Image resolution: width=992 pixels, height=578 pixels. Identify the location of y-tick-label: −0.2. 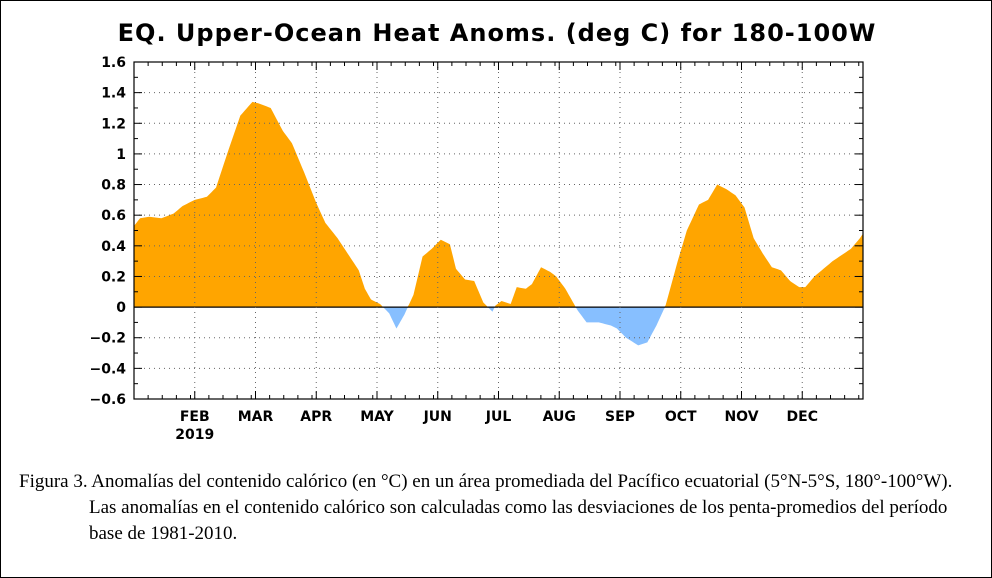
(107, 339).